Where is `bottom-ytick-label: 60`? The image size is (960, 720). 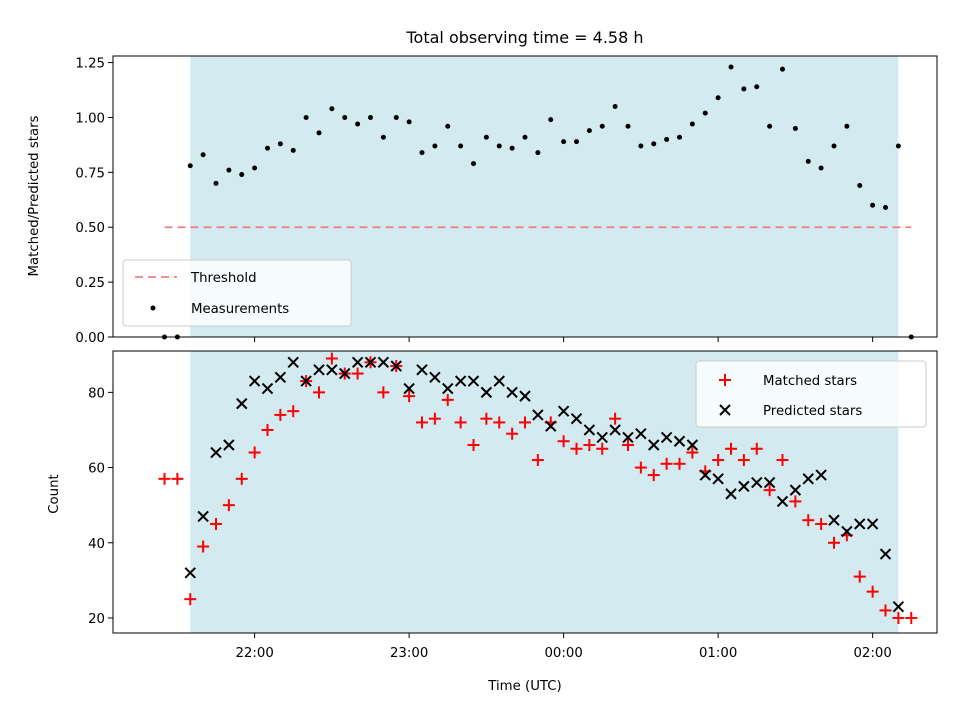
bottom-ytick-label: 60 is located at coordinates (96, 469).